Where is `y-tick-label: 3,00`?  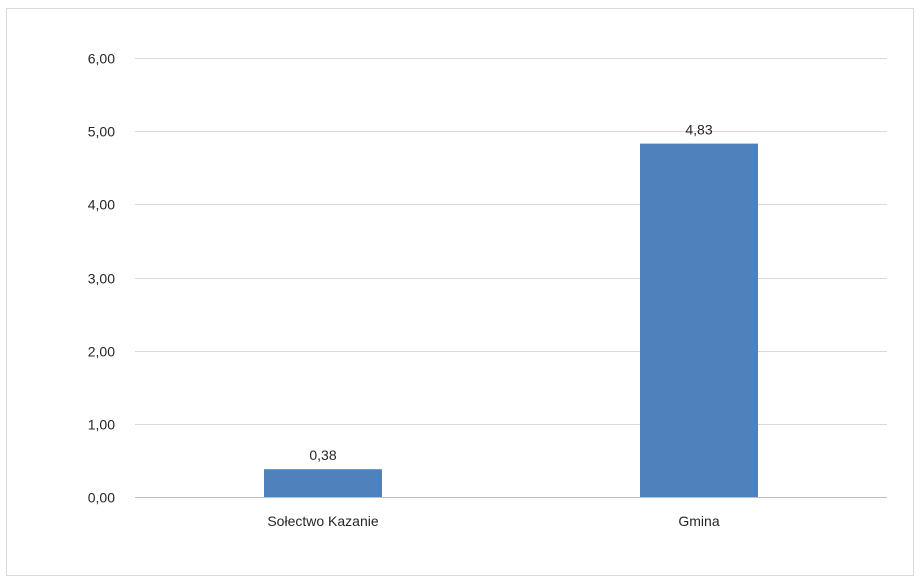 y-tick-label: 3,00 is located at coordinates (101, 279).